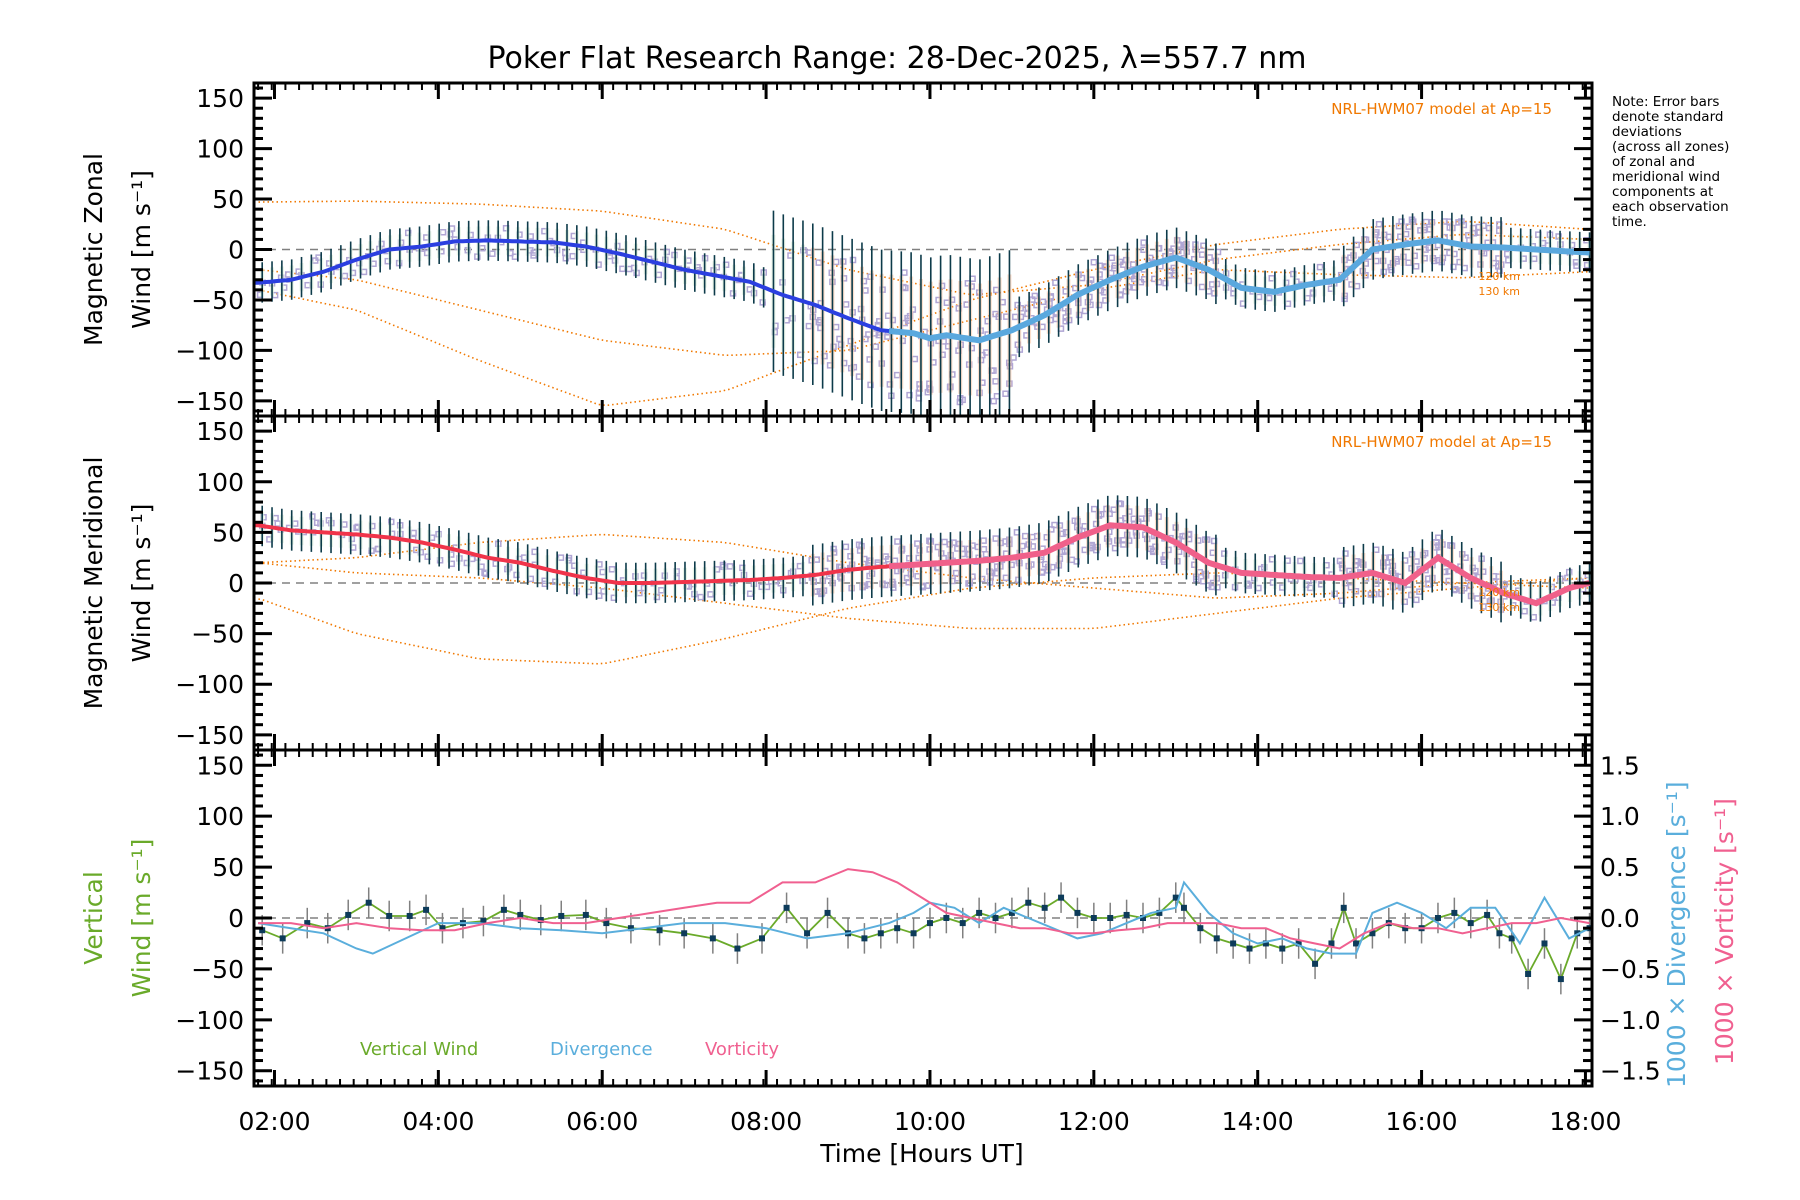 This screenshot has height=1200, width=1800. I want to click on divergence-axis-label: 1000 × Divergence [s⁻¹], so click(1676, 934).